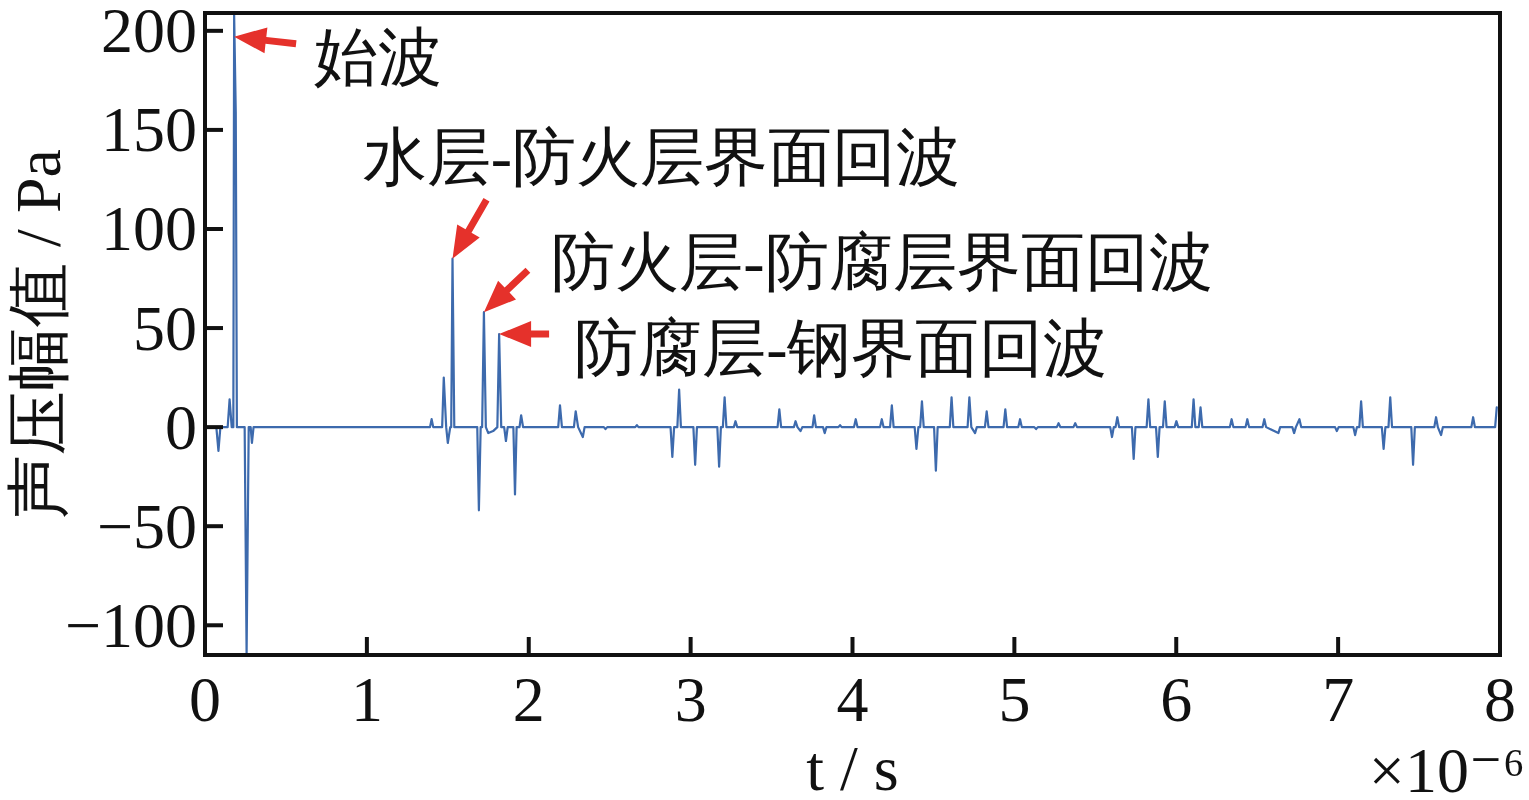 The image size is (1529, 800). I want to click on y-tick-label: 150, so click(149, 130).